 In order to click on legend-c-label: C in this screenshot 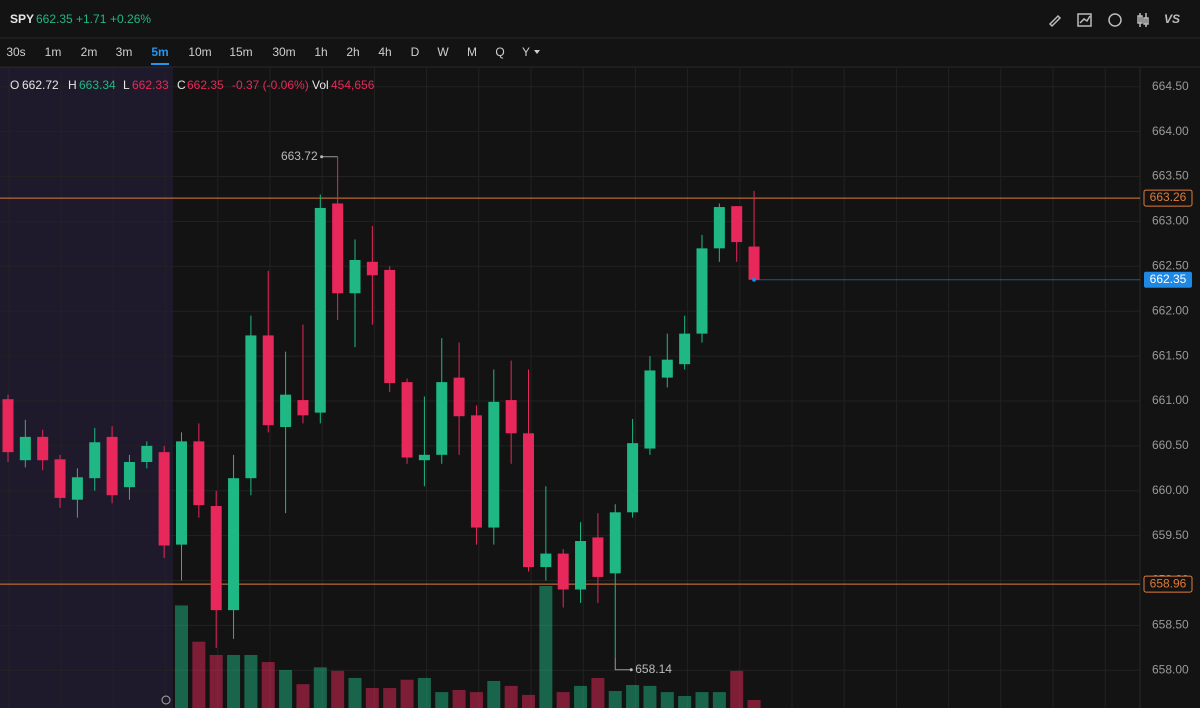, I will do `click(181, 85)`.